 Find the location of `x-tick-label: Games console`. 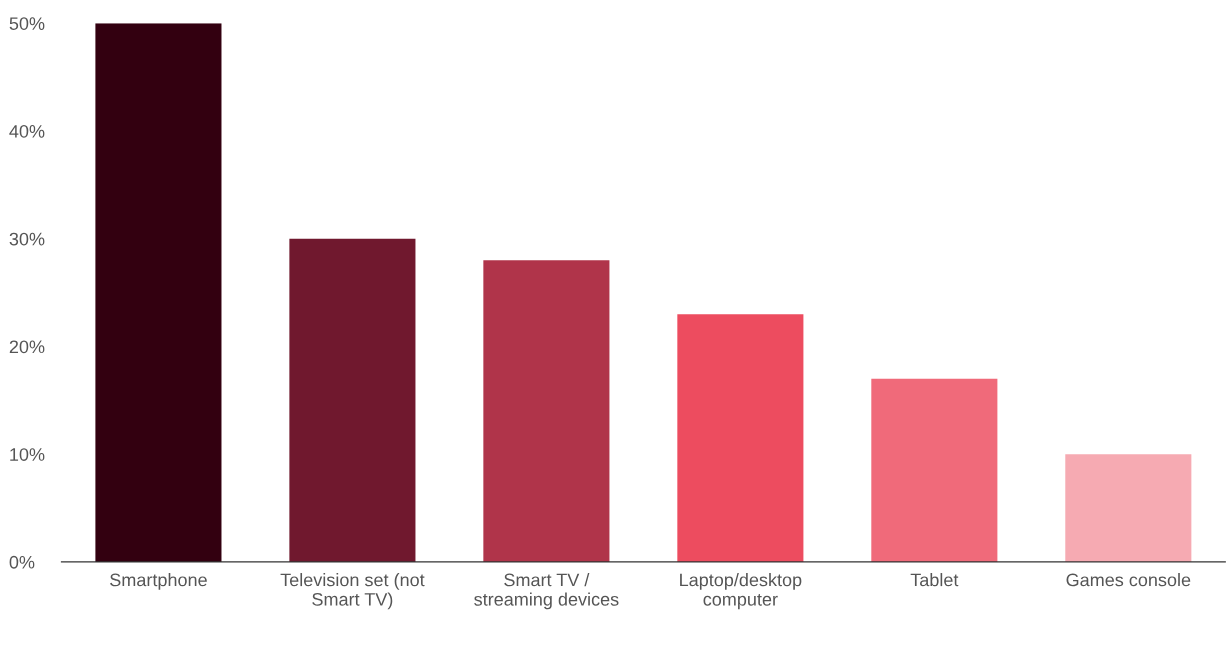

x-tick-label: Games console is located at coordinates (1128, 580).